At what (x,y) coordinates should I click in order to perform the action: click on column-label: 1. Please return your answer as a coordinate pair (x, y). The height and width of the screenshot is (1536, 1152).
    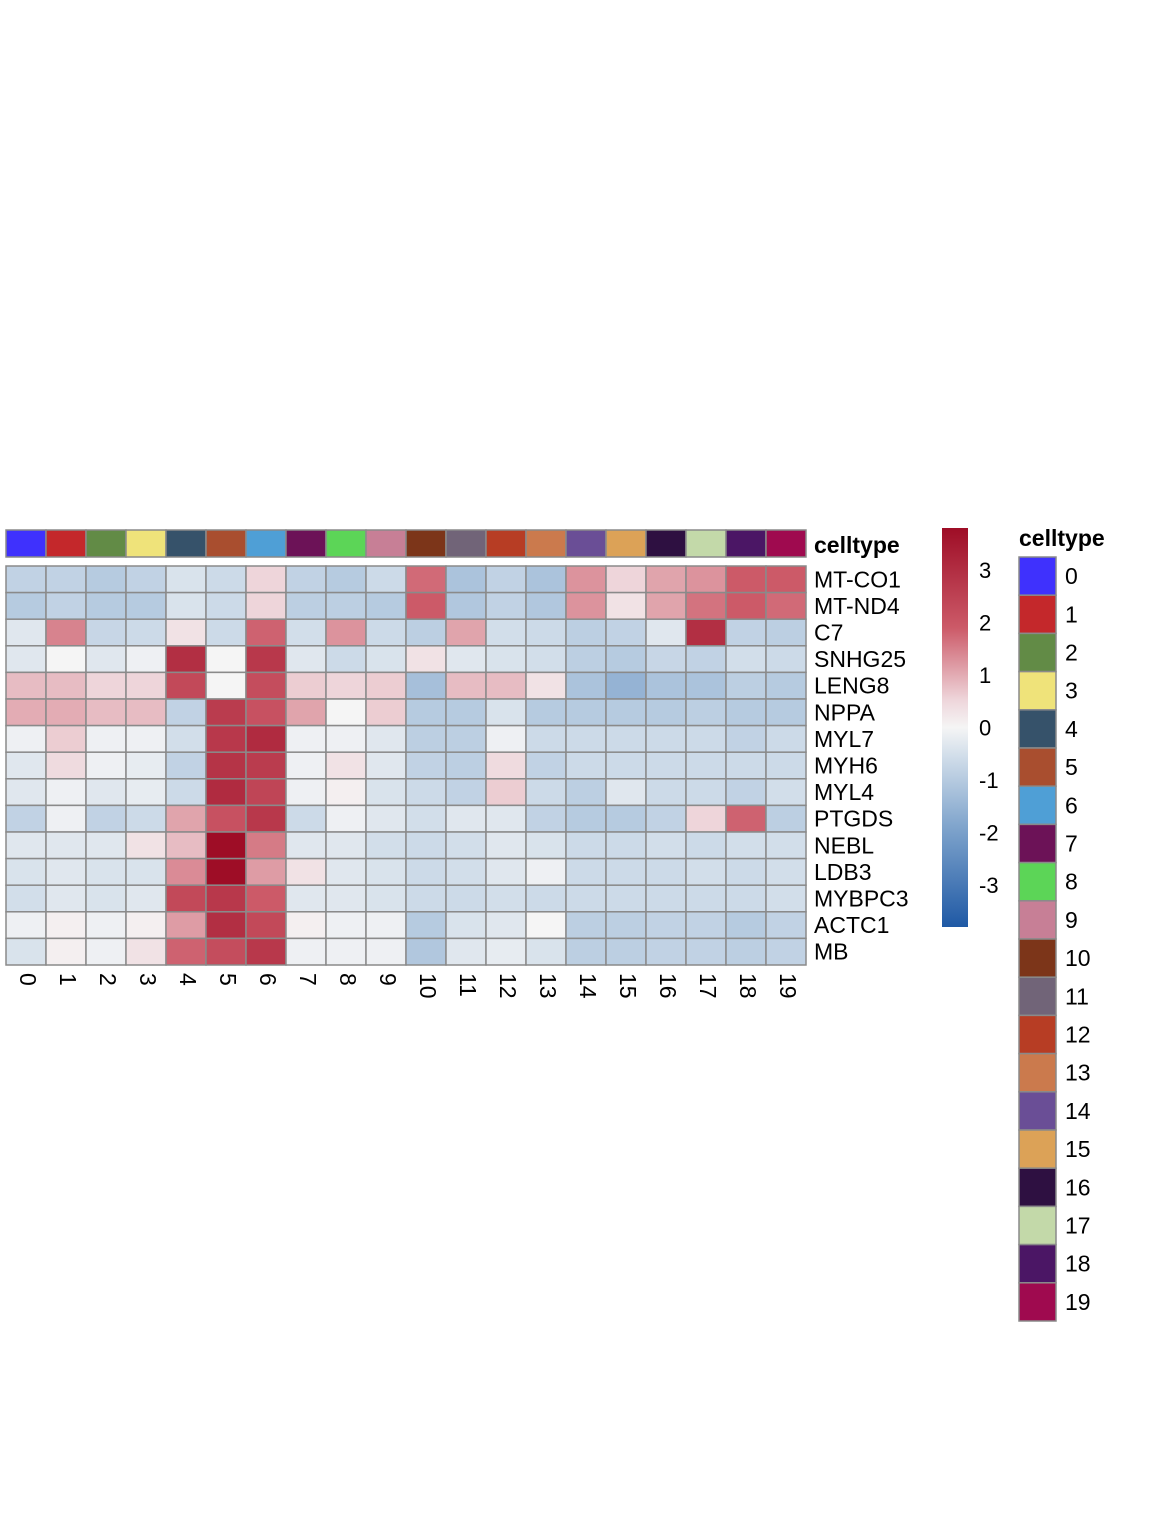
    Looking at the image, I should click on (68, 979).